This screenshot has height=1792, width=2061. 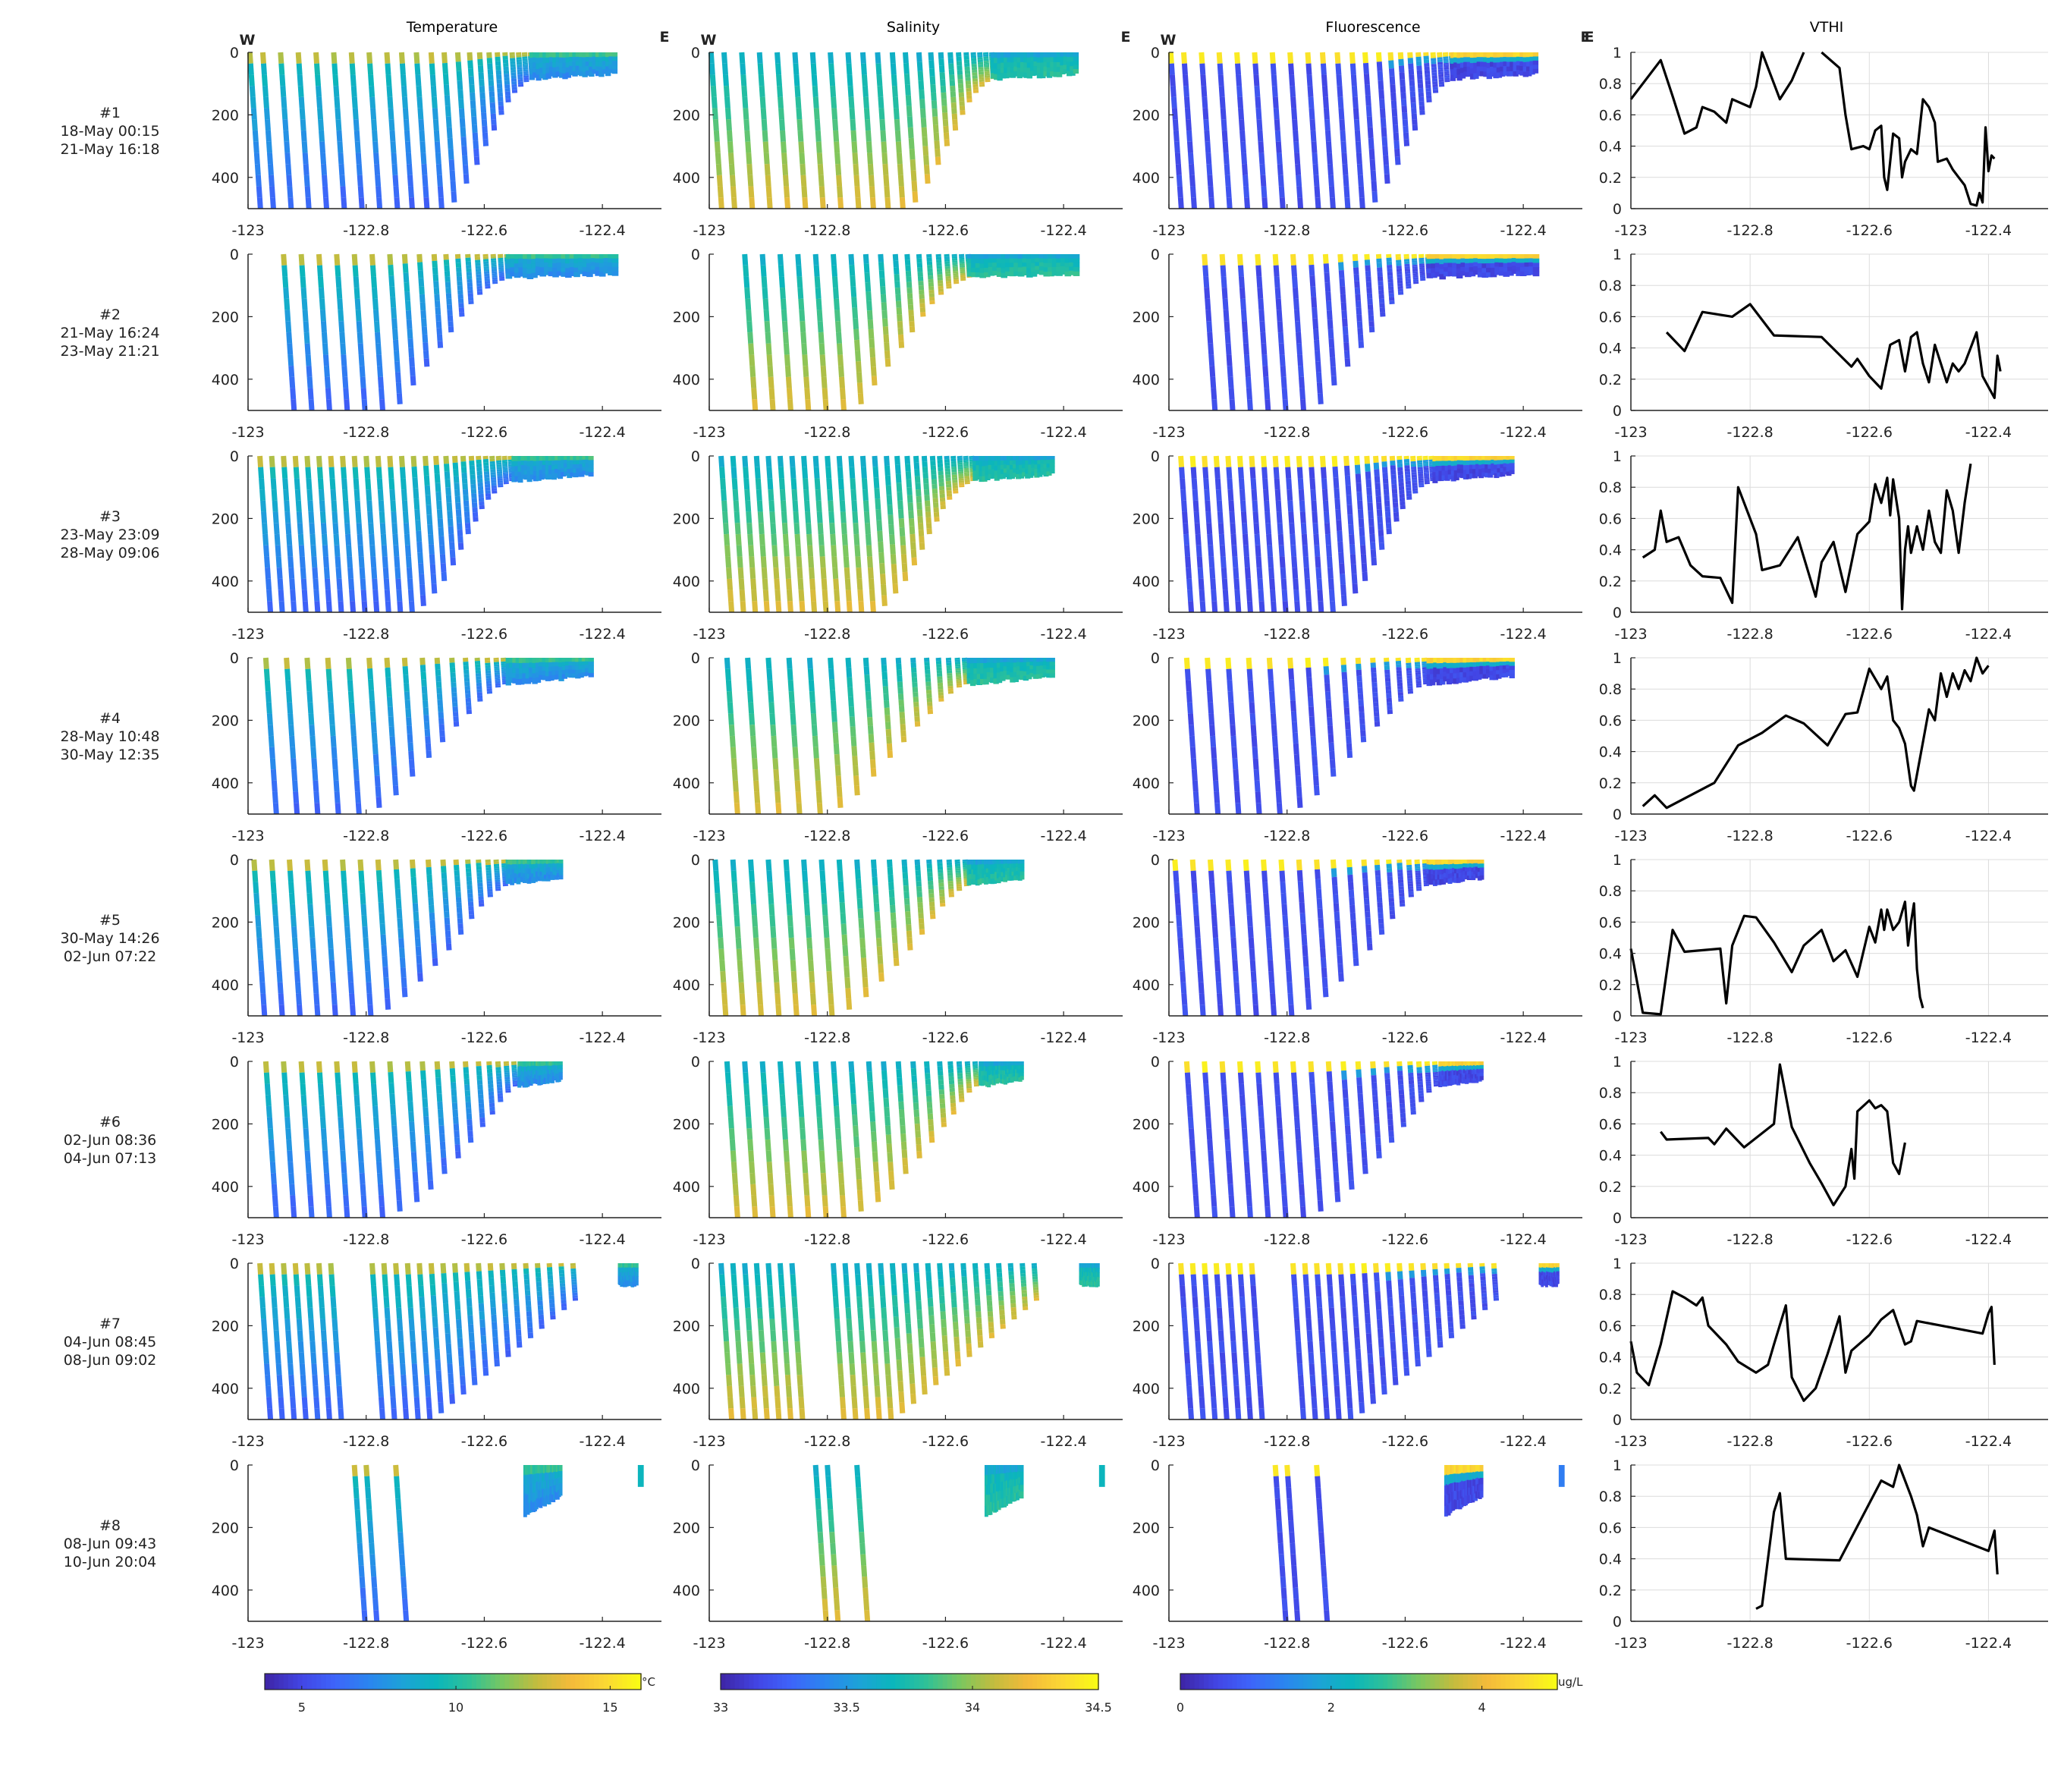 What do you see at coordinates (1523, 433) in the screenshot?
I see `x-tick-label: -122.4` at bounding box center [1523, 433].